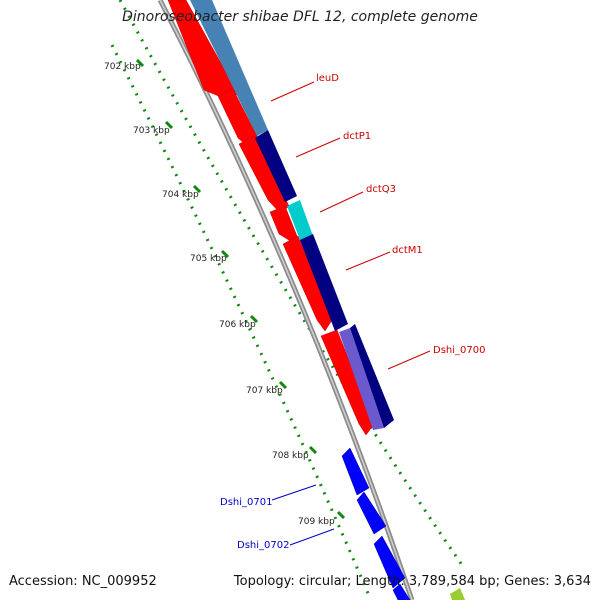 The height and width of the screenshot is (600, 600). I want to click on gene-label-dctP1: dctP1, so click(357, 136).